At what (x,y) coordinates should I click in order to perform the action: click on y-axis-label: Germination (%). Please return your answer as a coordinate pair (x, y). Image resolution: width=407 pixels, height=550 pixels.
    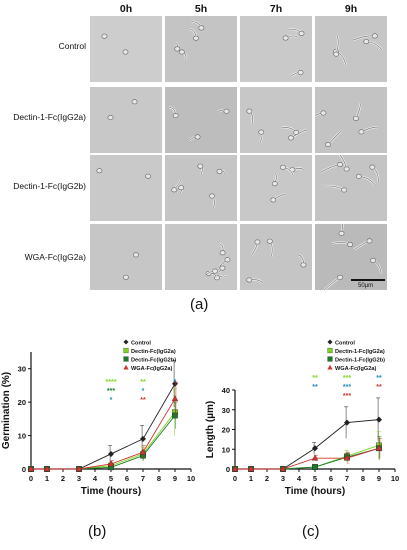
    Looking at the image, I should click on (6, 410).